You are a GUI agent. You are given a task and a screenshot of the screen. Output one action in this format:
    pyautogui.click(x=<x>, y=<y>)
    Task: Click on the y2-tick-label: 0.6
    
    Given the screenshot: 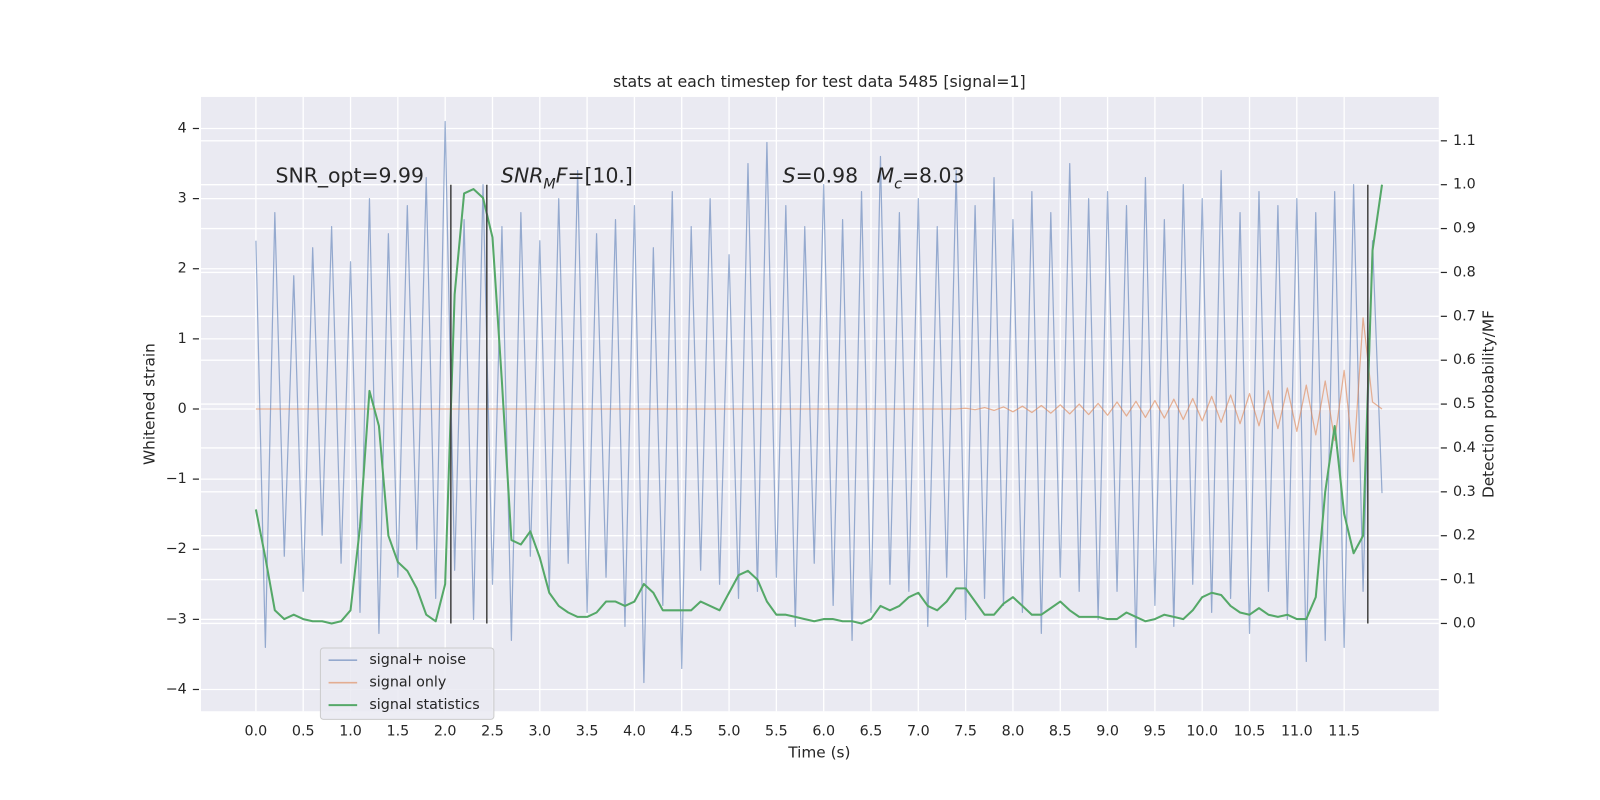 What is the action you would take?
    pyautogui.click(x=1464, y=360)
    